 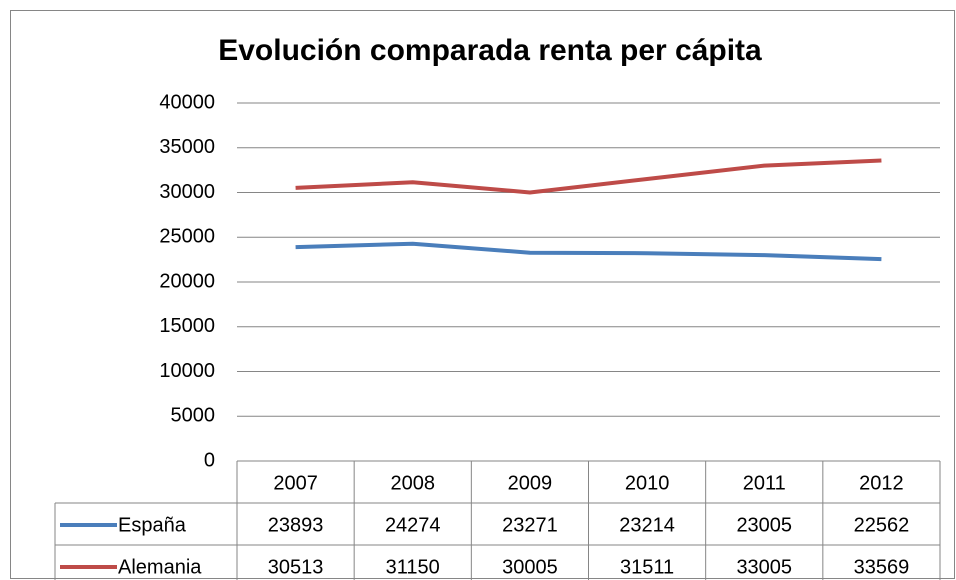 What do you see at coordinates (187, 102) in the screenshot?
I see `y-tick-label: 40000` at bounding box center [187, 102].